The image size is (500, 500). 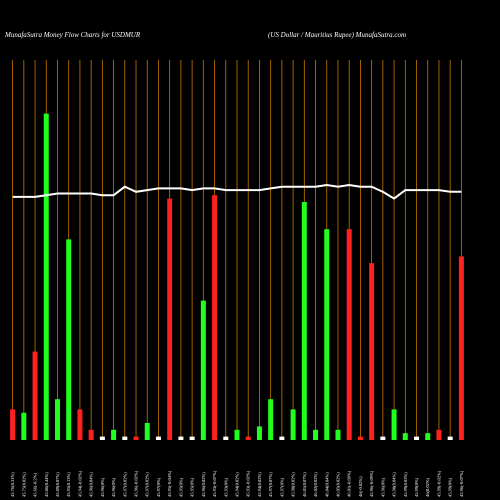 I want to click on x-tick-label: 45.95(0.13%), so click(x=68, y=484).